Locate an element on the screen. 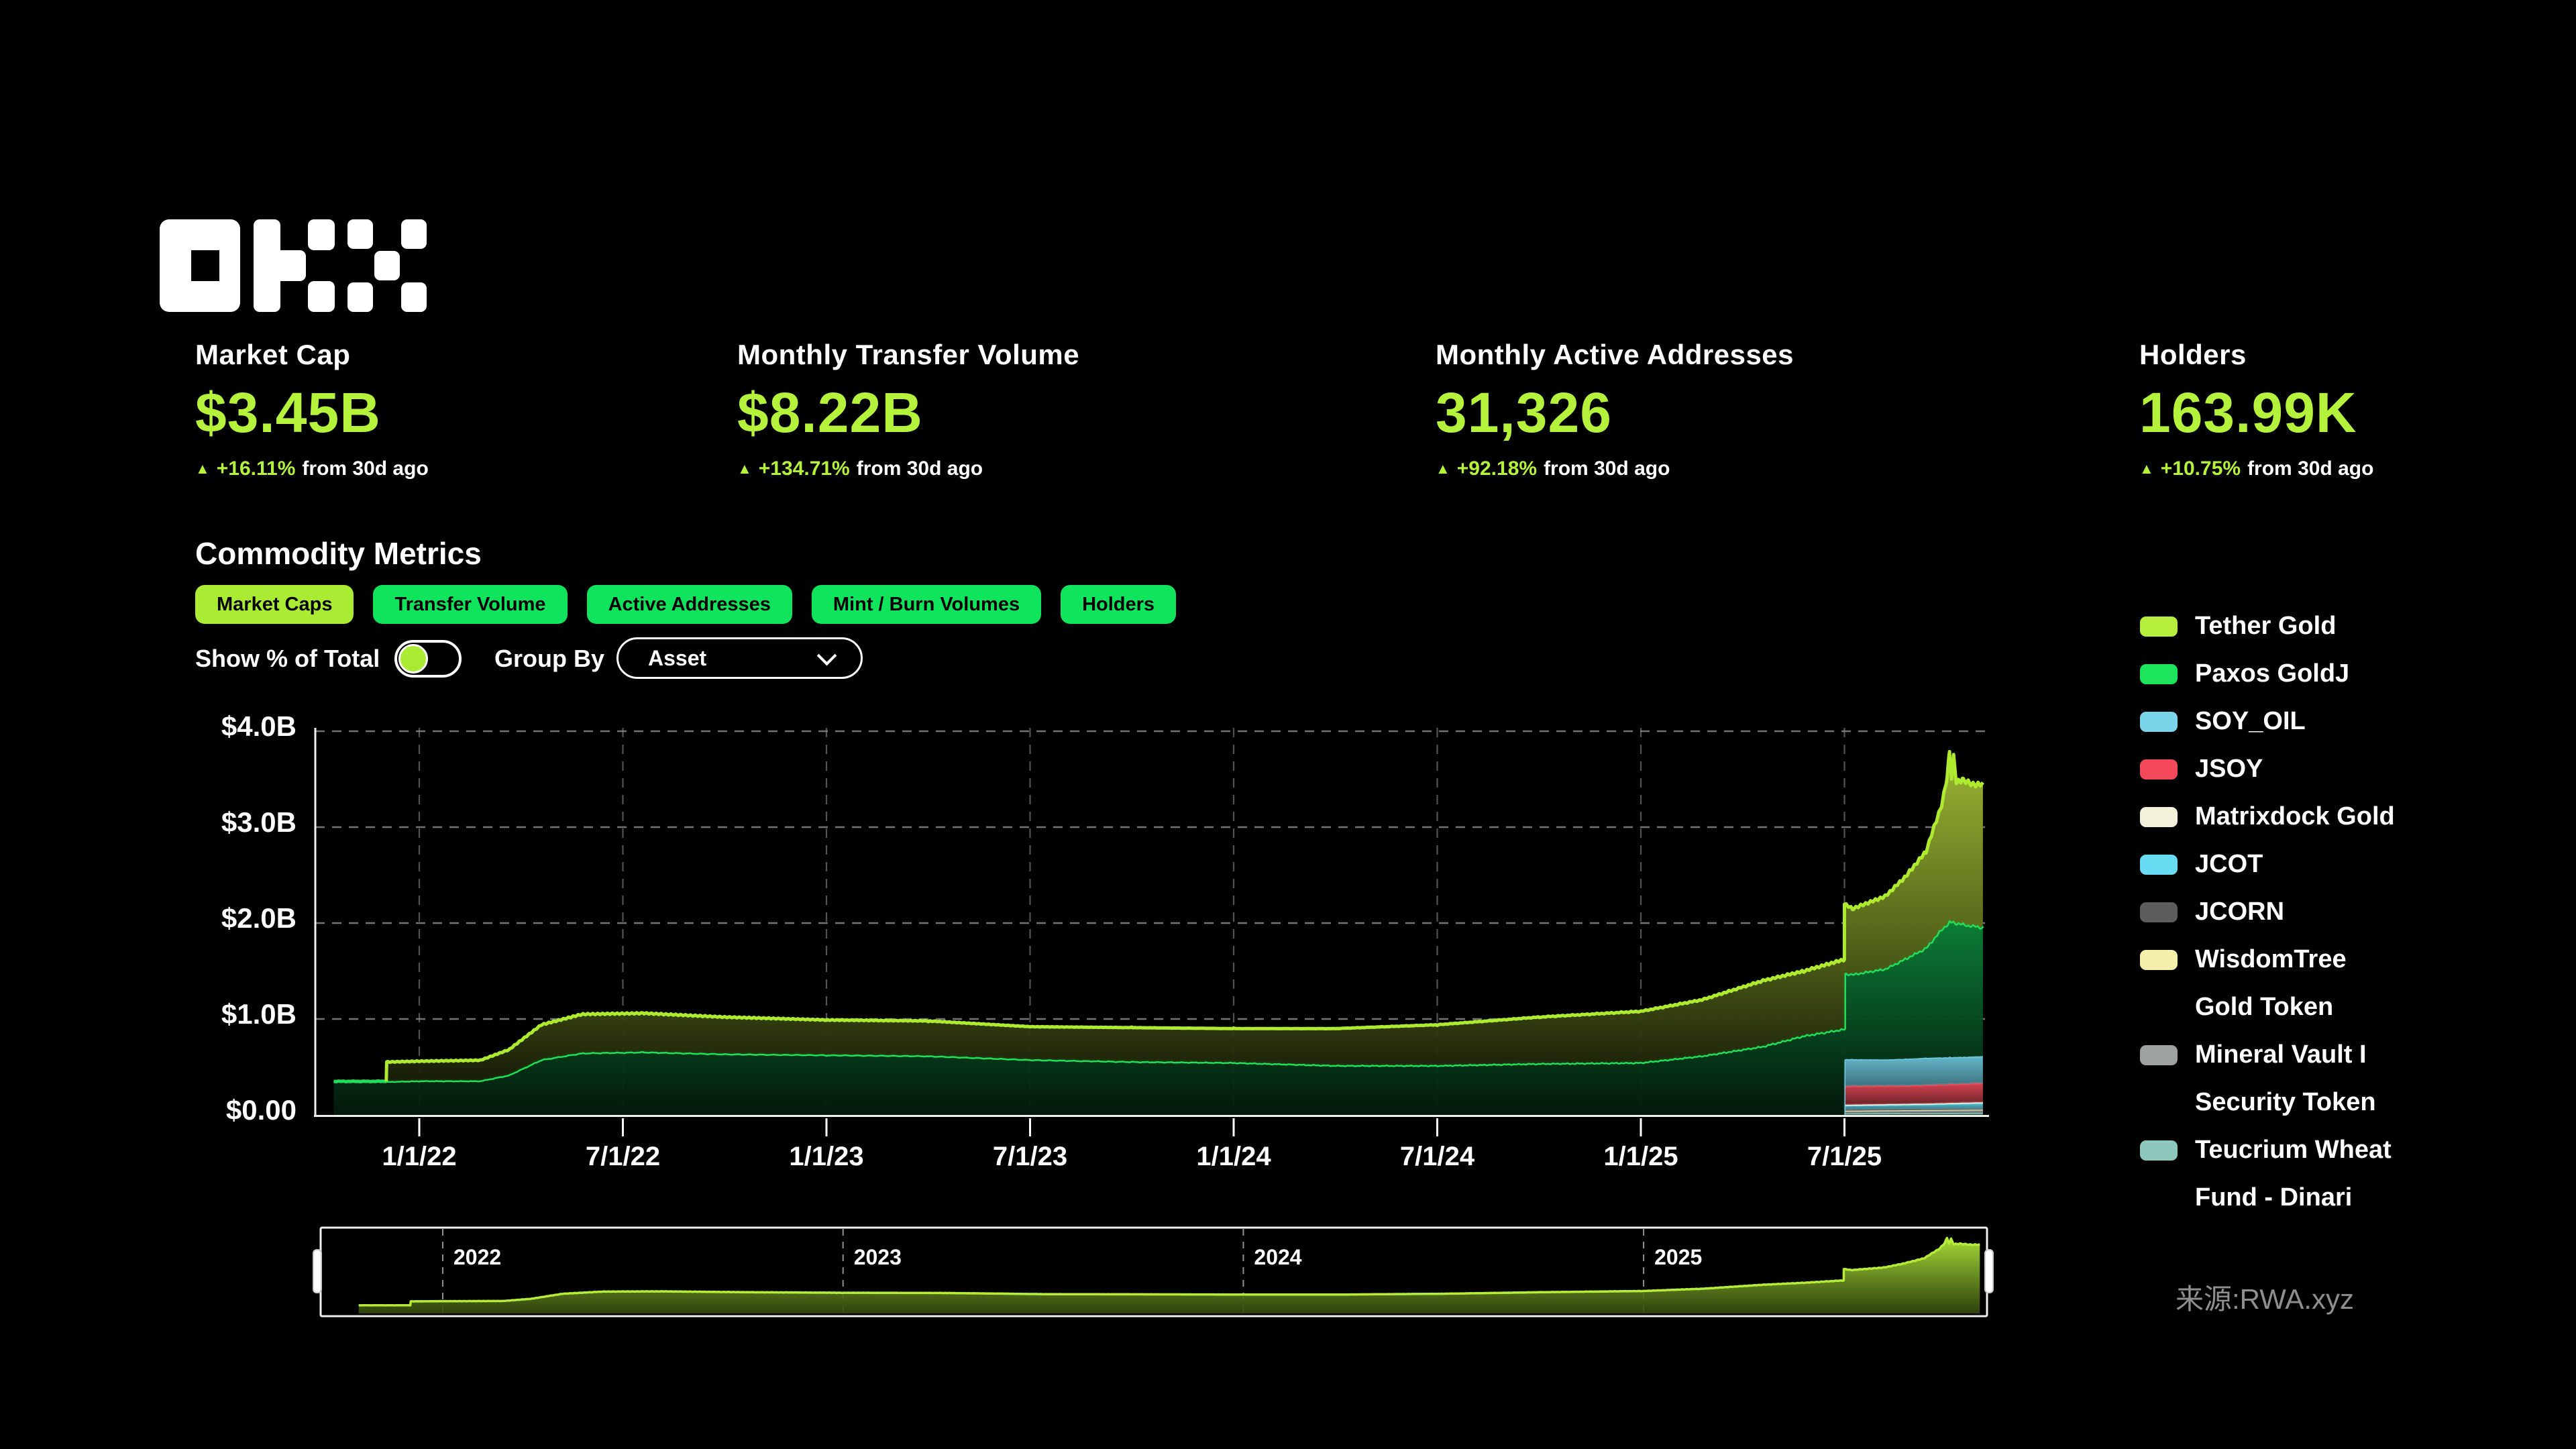  stat-label: Holders is located at coordinates (2193, 354).